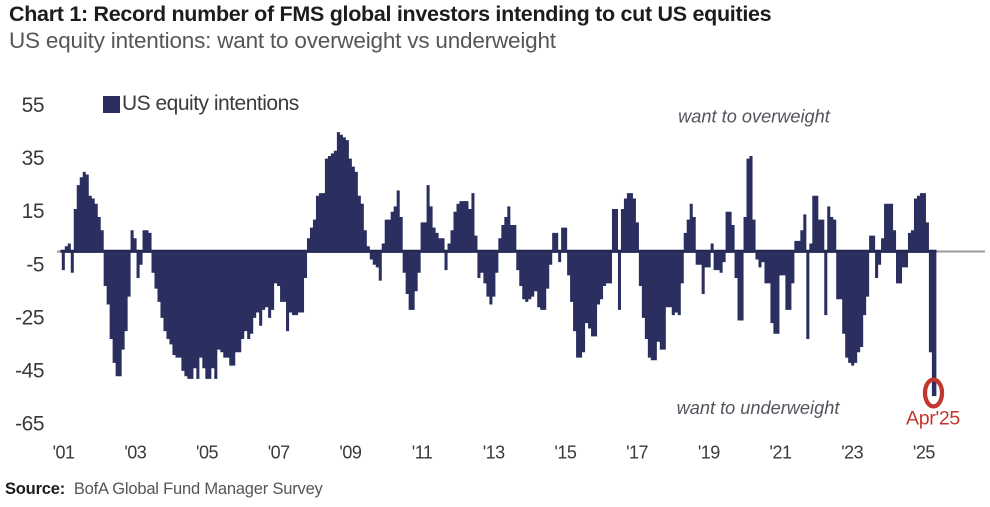  I want to click on svg-text: 15, so click(33, 211).